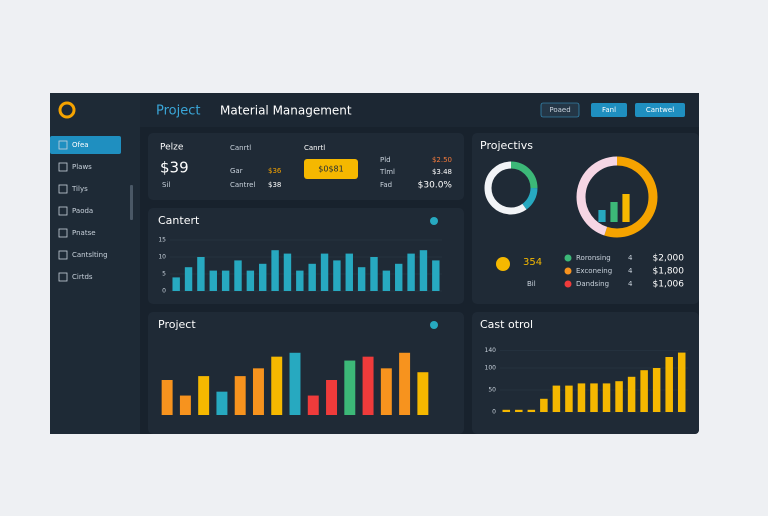 The height and width of the screenshot is (516, 768). What do you see at coordinates (593, 258) in the screenshot?
I see `row-name: Roronsing` at bounding box center [593, 258].